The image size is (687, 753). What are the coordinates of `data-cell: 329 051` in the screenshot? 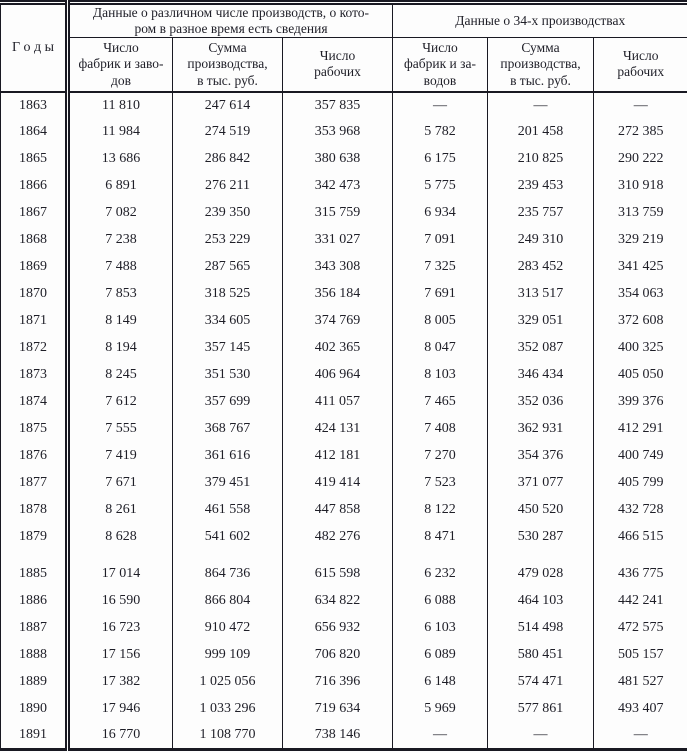 It's located at (540, 321).